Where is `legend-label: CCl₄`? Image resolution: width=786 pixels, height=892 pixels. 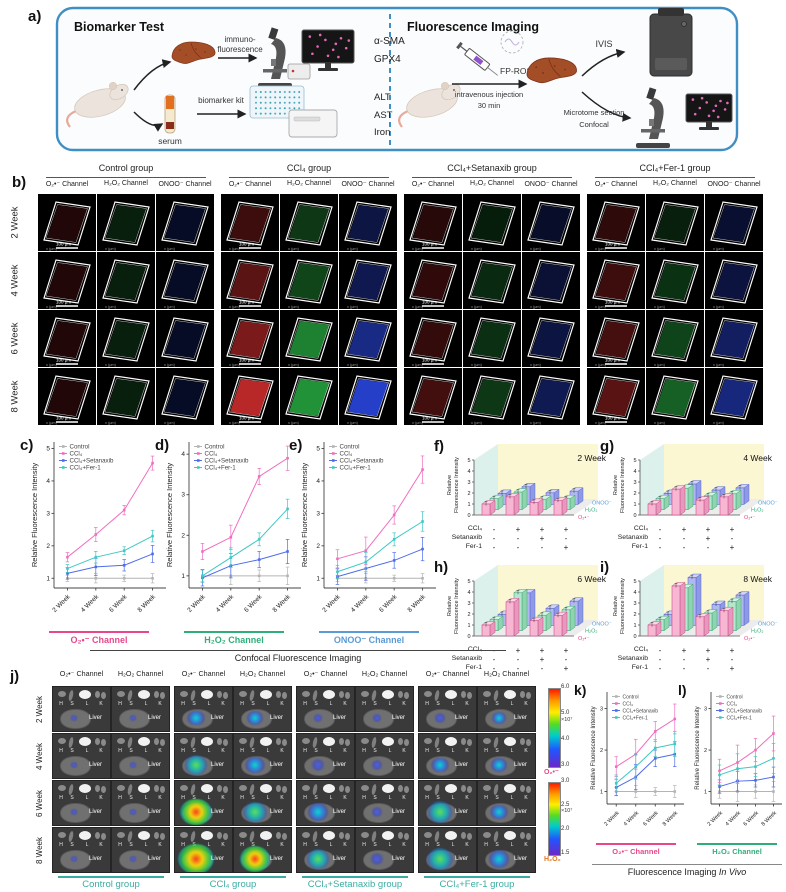 legend-label: CCl₄ is located at coordinates (628, 705).